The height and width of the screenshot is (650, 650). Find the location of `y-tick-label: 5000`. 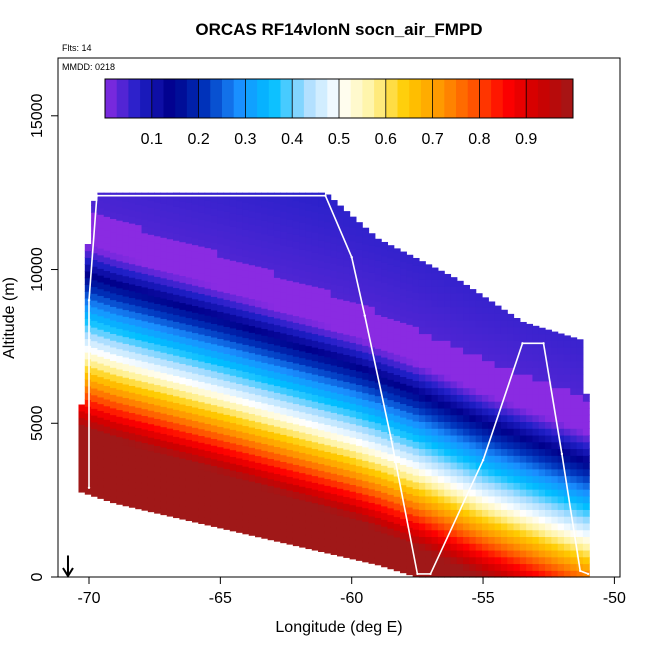

y-tick-label: 5000 is located at coordinates (37, 423).